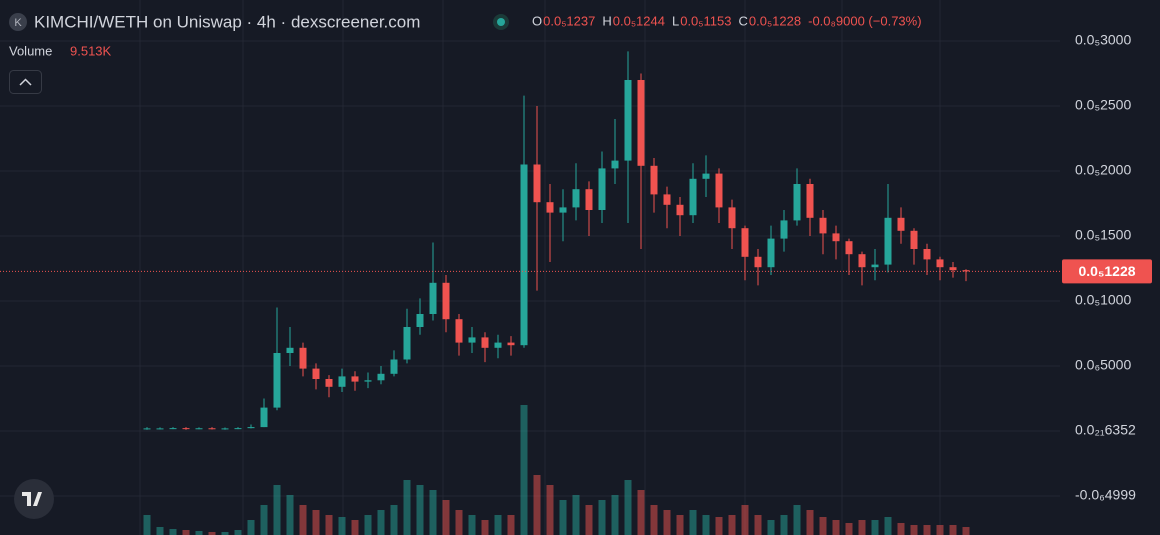 This screenshot has height=535, width=1160. What do you see at coordinates (775, 20) in the screenshot?
I see `ohlc-value: 0.0₅1228` at bounding box center [775, 20].